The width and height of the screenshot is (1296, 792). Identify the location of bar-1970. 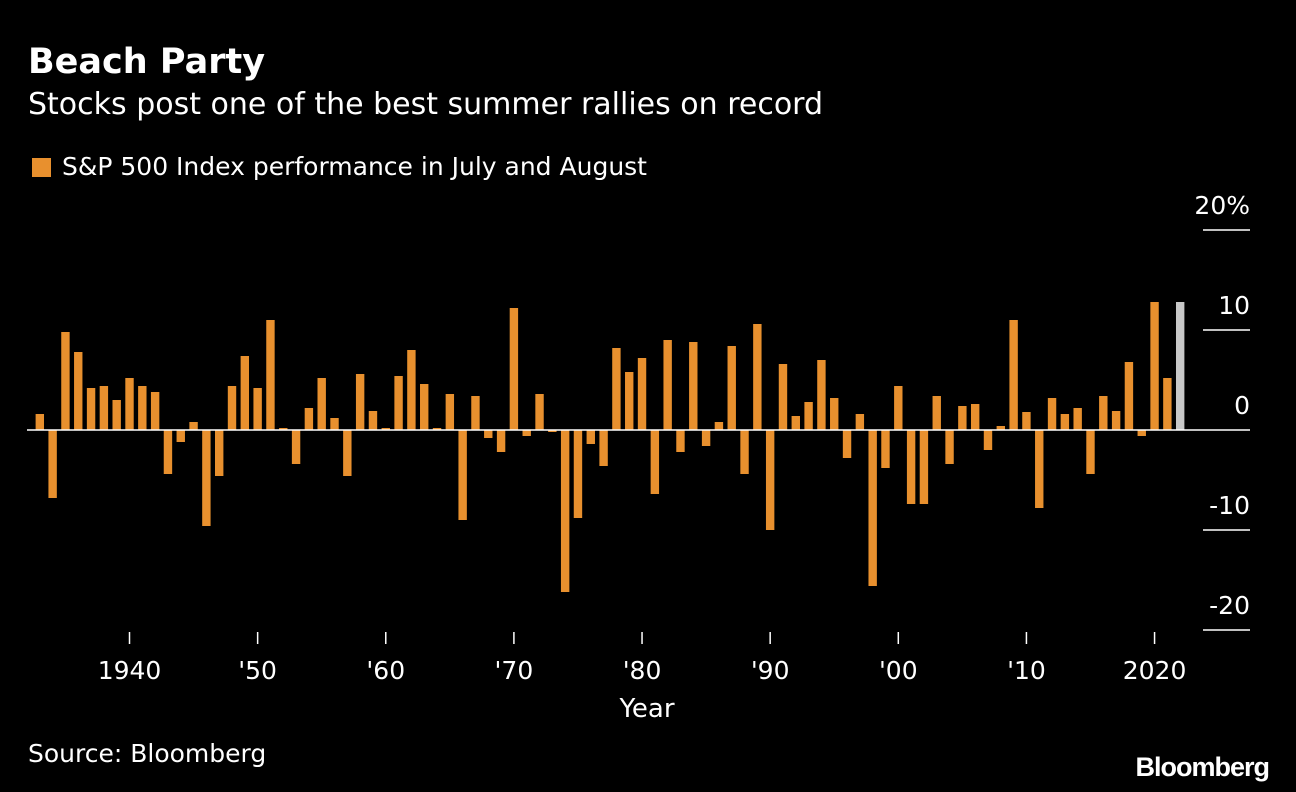
(514, 369).